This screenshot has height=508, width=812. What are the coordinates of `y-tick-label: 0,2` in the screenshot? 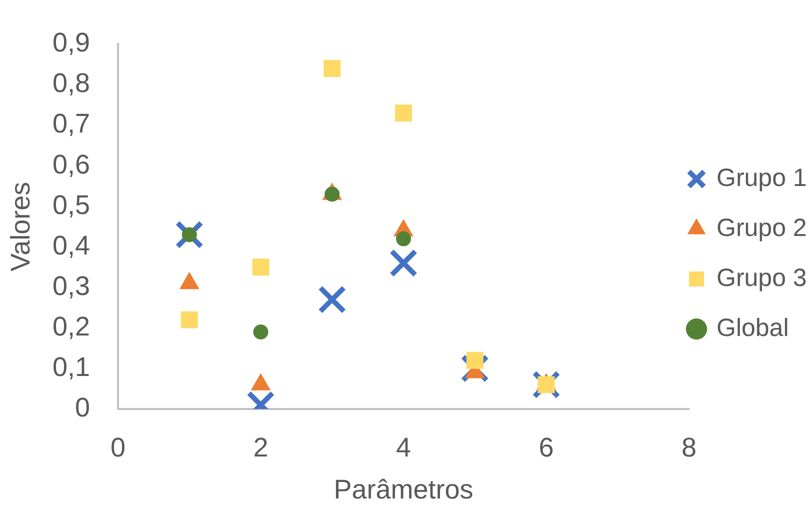 It's located at (71, 326).